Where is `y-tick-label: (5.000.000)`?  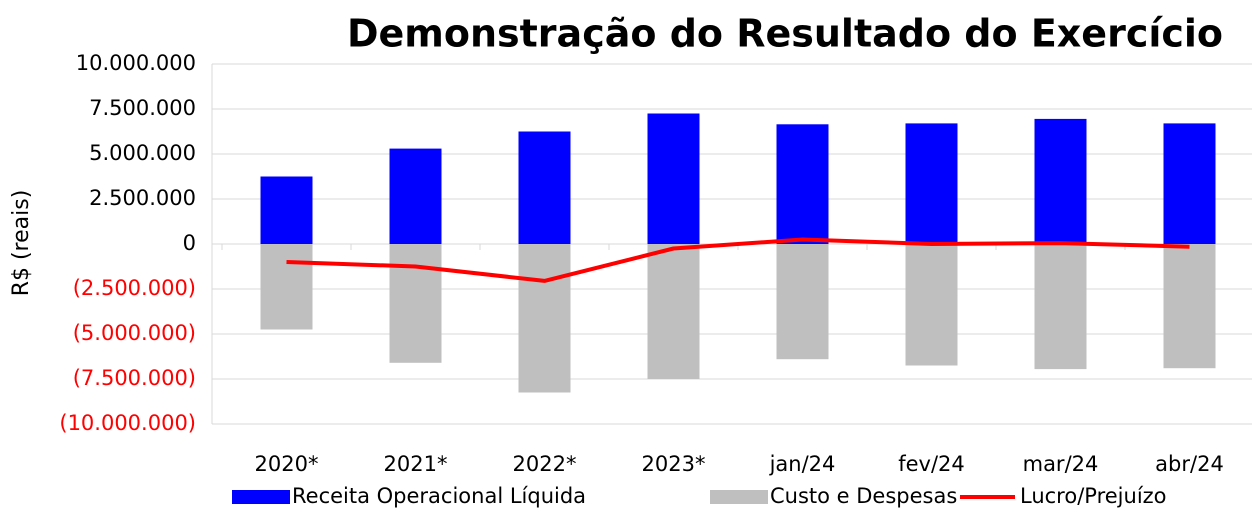
y-tick-label: (5.000.000) is located at coordinates (134, 333).